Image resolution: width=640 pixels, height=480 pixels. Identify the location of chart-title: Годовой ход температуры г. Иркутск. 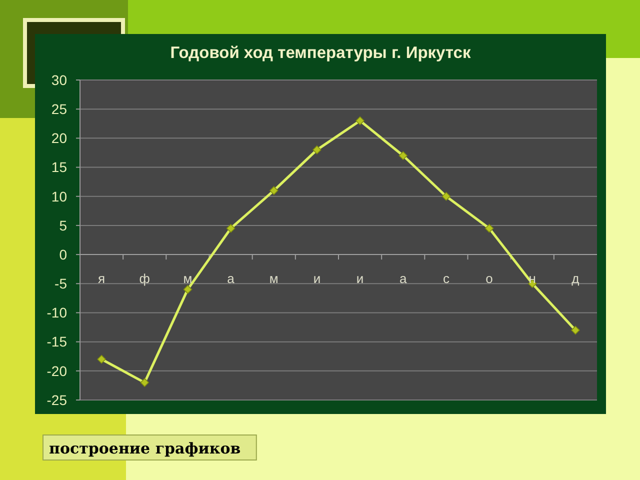
(321, 53).